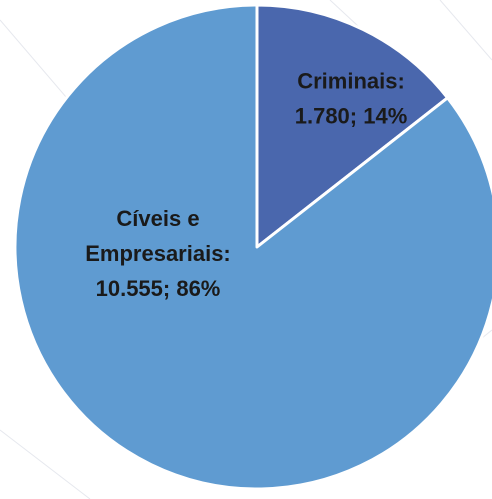  Describe the element at coordinates (157, 218) in the screenshot. I see `data-label-line: Cíveis e` at that location.